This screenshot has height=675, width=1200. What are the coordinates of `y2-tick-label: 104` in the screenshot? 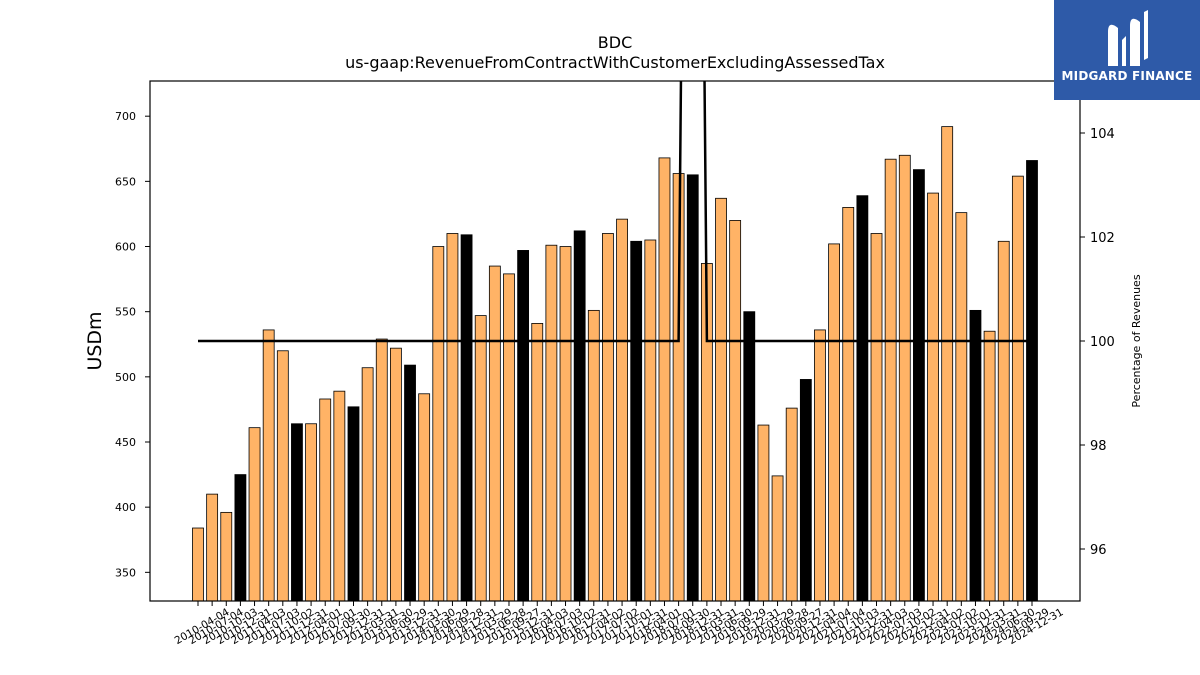 It's located at (1102, 134).